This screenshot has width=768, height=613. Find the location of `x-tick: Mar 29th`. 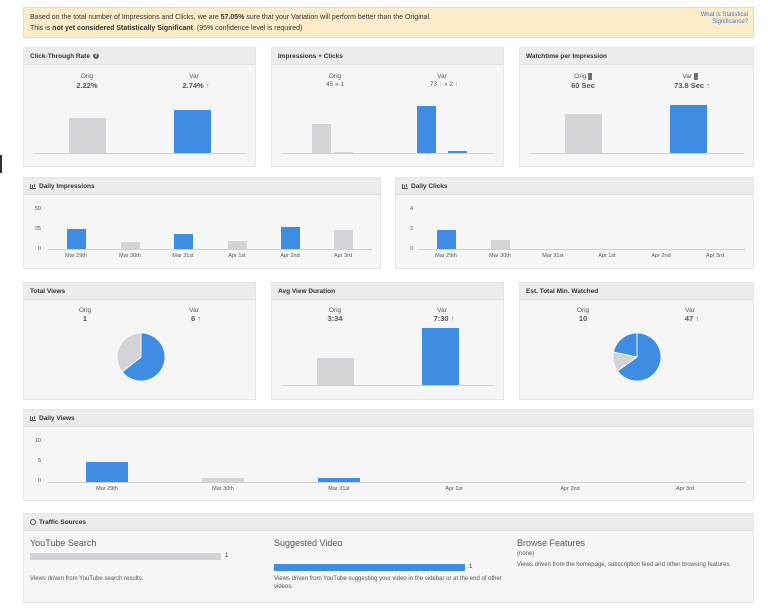

x-tick: Mar 29th is located at coordinates (446, 256).